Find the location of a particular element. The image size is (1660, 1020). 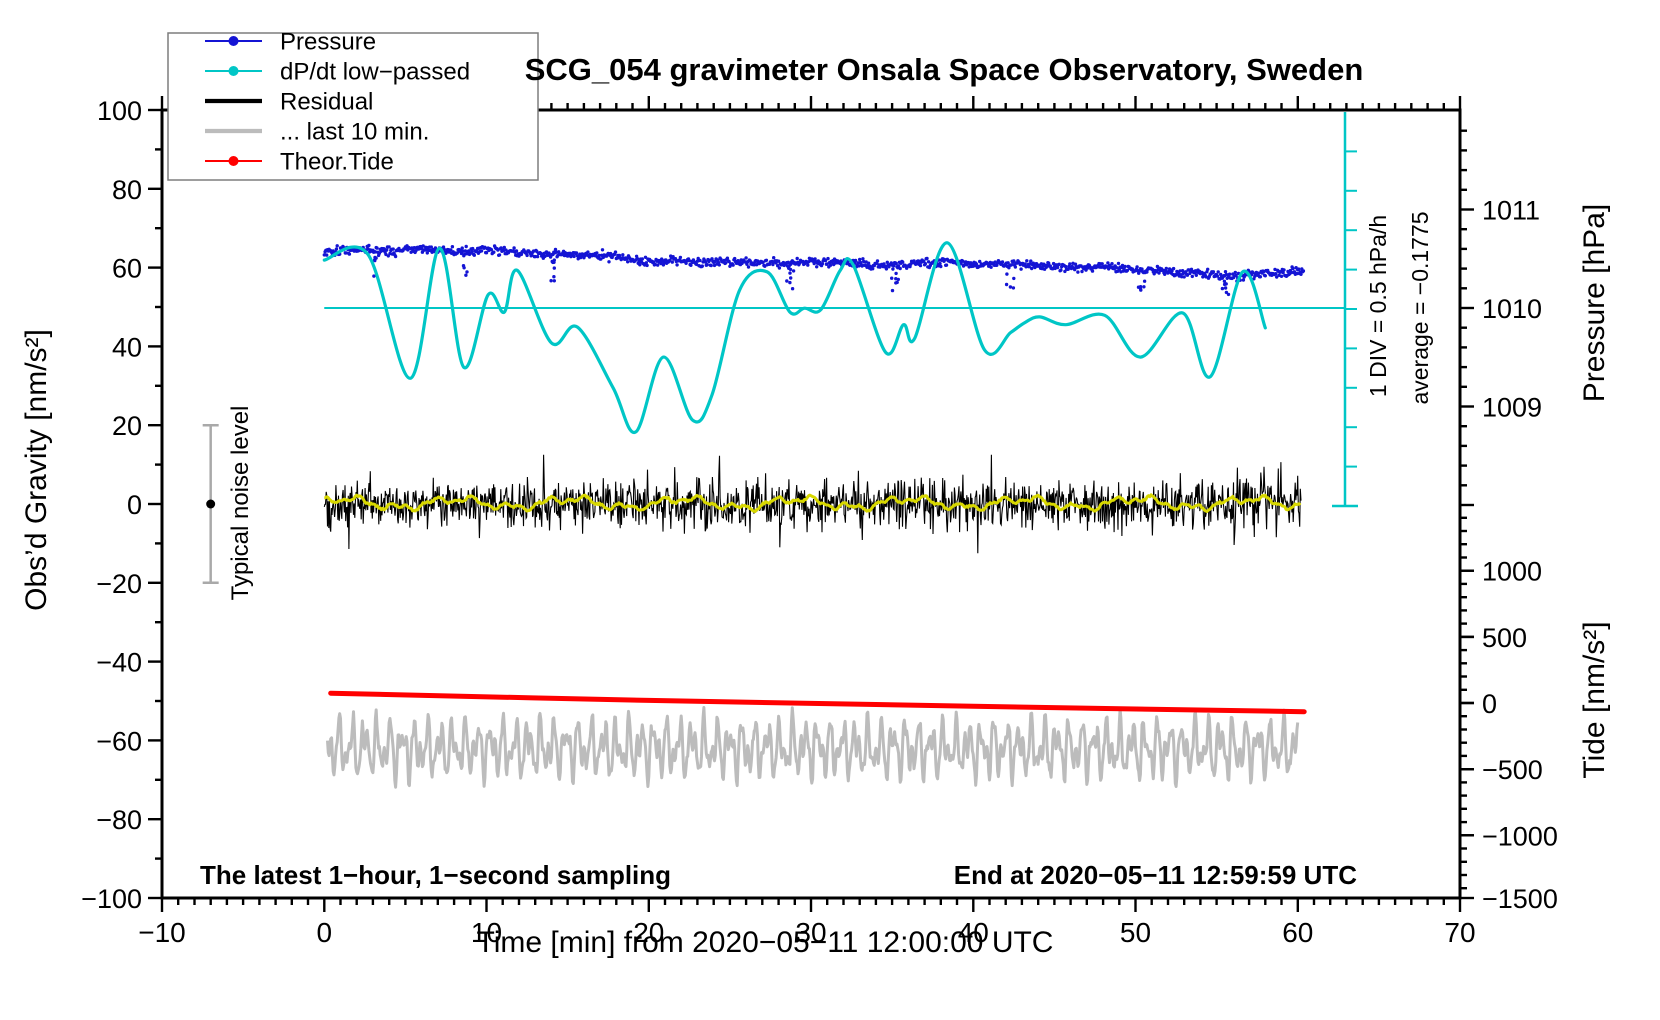

residual-series is located at coordinates (812, 504).